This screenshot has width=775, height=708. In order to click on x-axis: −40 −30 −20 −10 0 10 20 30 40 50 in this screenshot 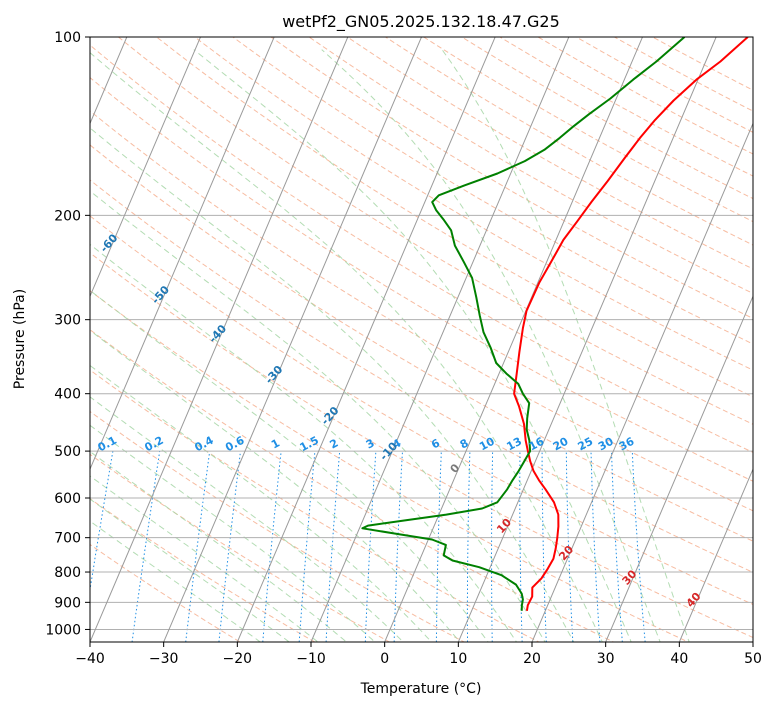, I will do `click(418, 654)`.